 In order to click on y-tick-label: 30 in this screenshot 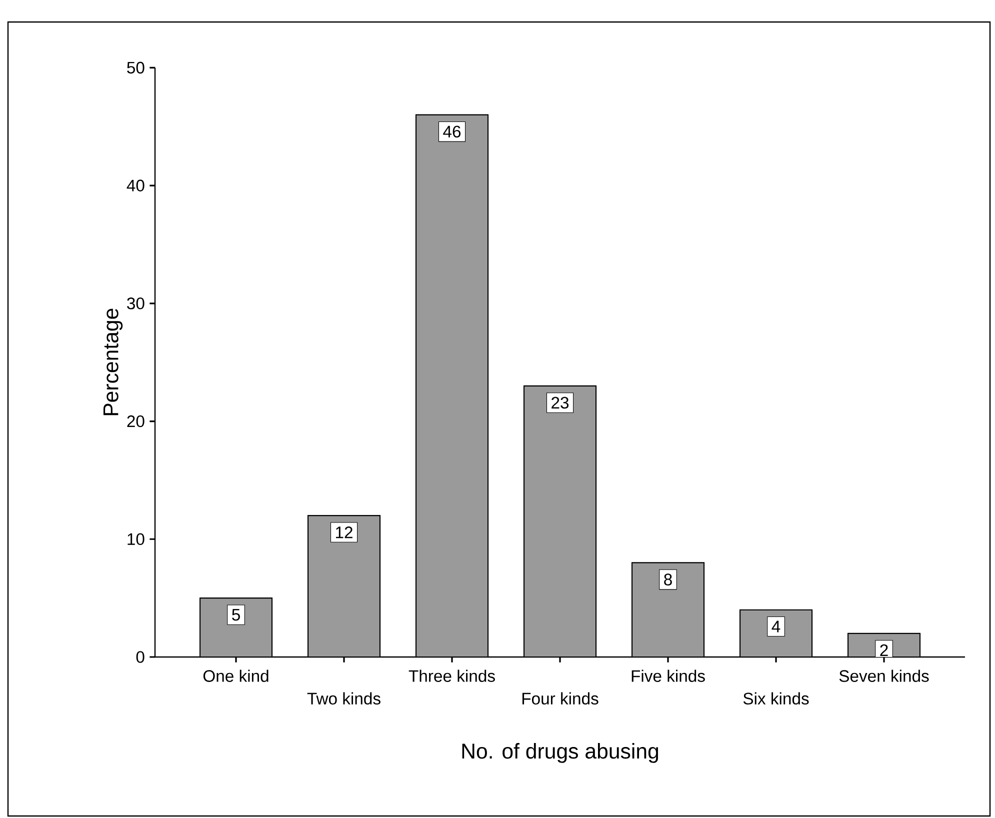, I will do `click(135, 304)`.